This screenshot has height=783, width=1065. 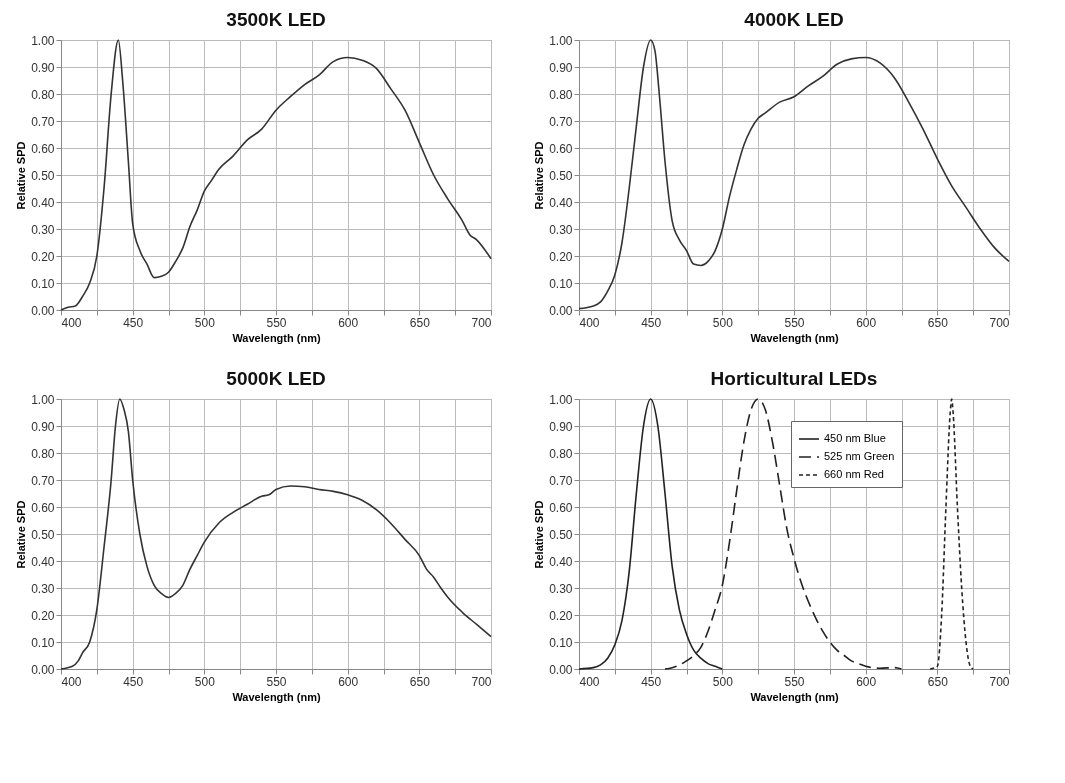 What do you see at coordinates (951, 534) in the screenshot?
I see `line-series` at bounding box center [951, 534].